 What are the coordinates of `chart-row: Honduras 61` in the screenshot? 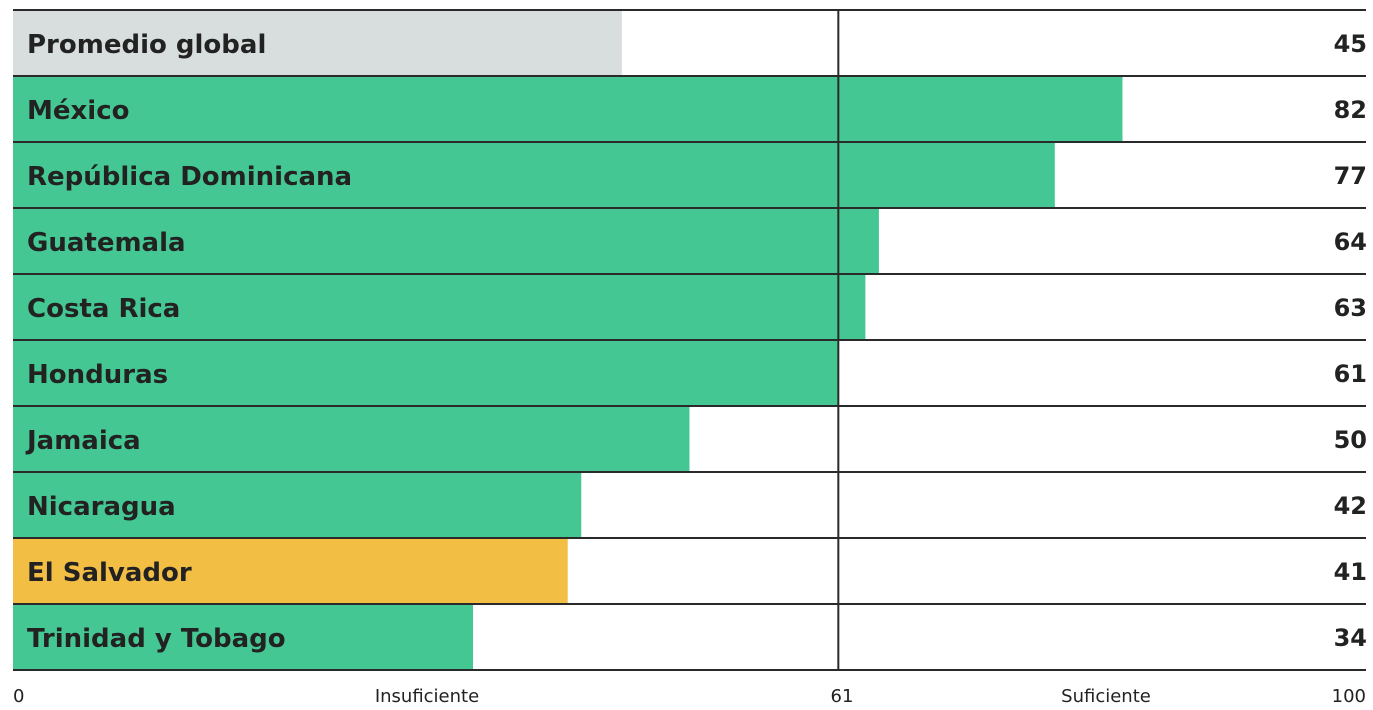 It's located at (690, 373).